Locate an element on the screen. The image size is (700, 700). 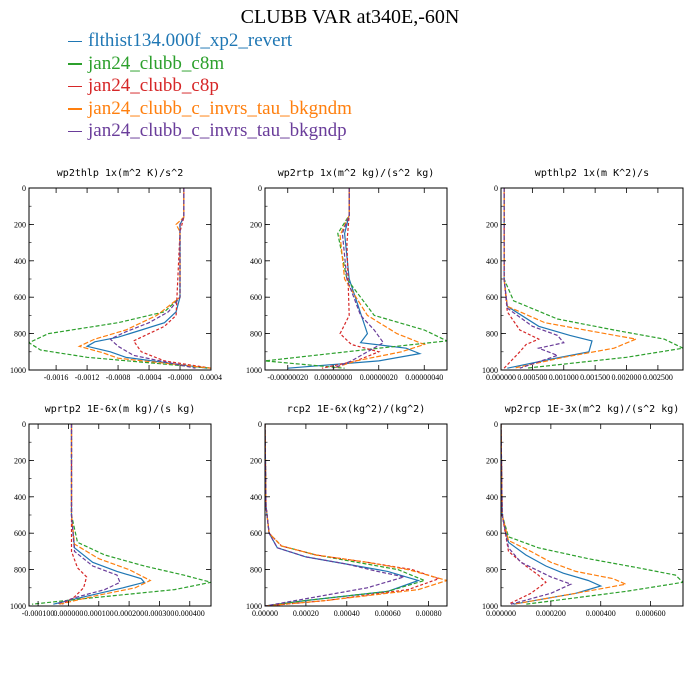
x-tick-label: 0.000500 is located at coordinates (532, 377).